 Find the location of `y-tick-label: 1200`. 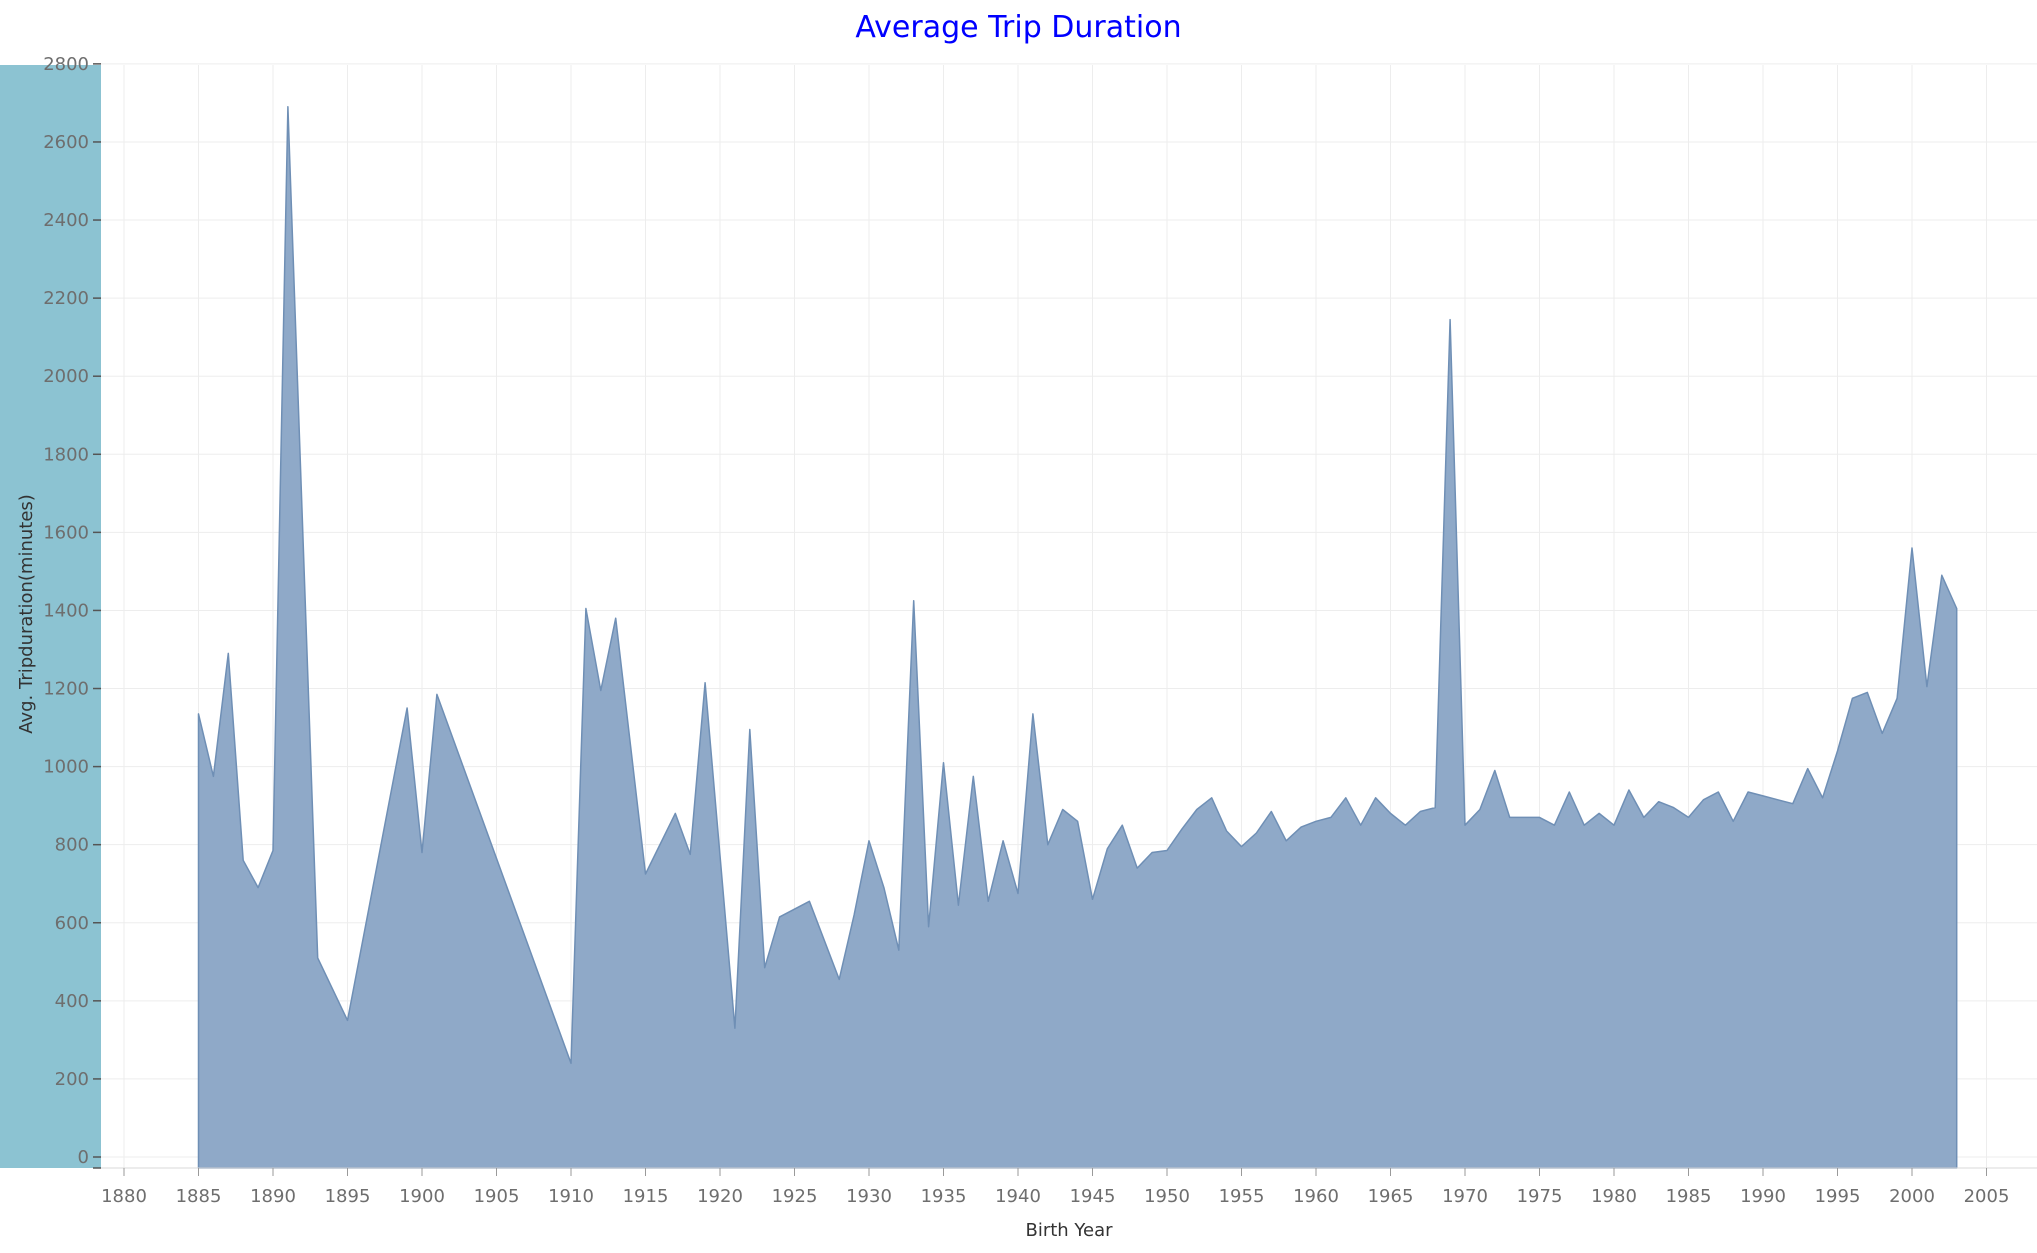

y-tick-label: 1200 is located at coordinates (66, 689).